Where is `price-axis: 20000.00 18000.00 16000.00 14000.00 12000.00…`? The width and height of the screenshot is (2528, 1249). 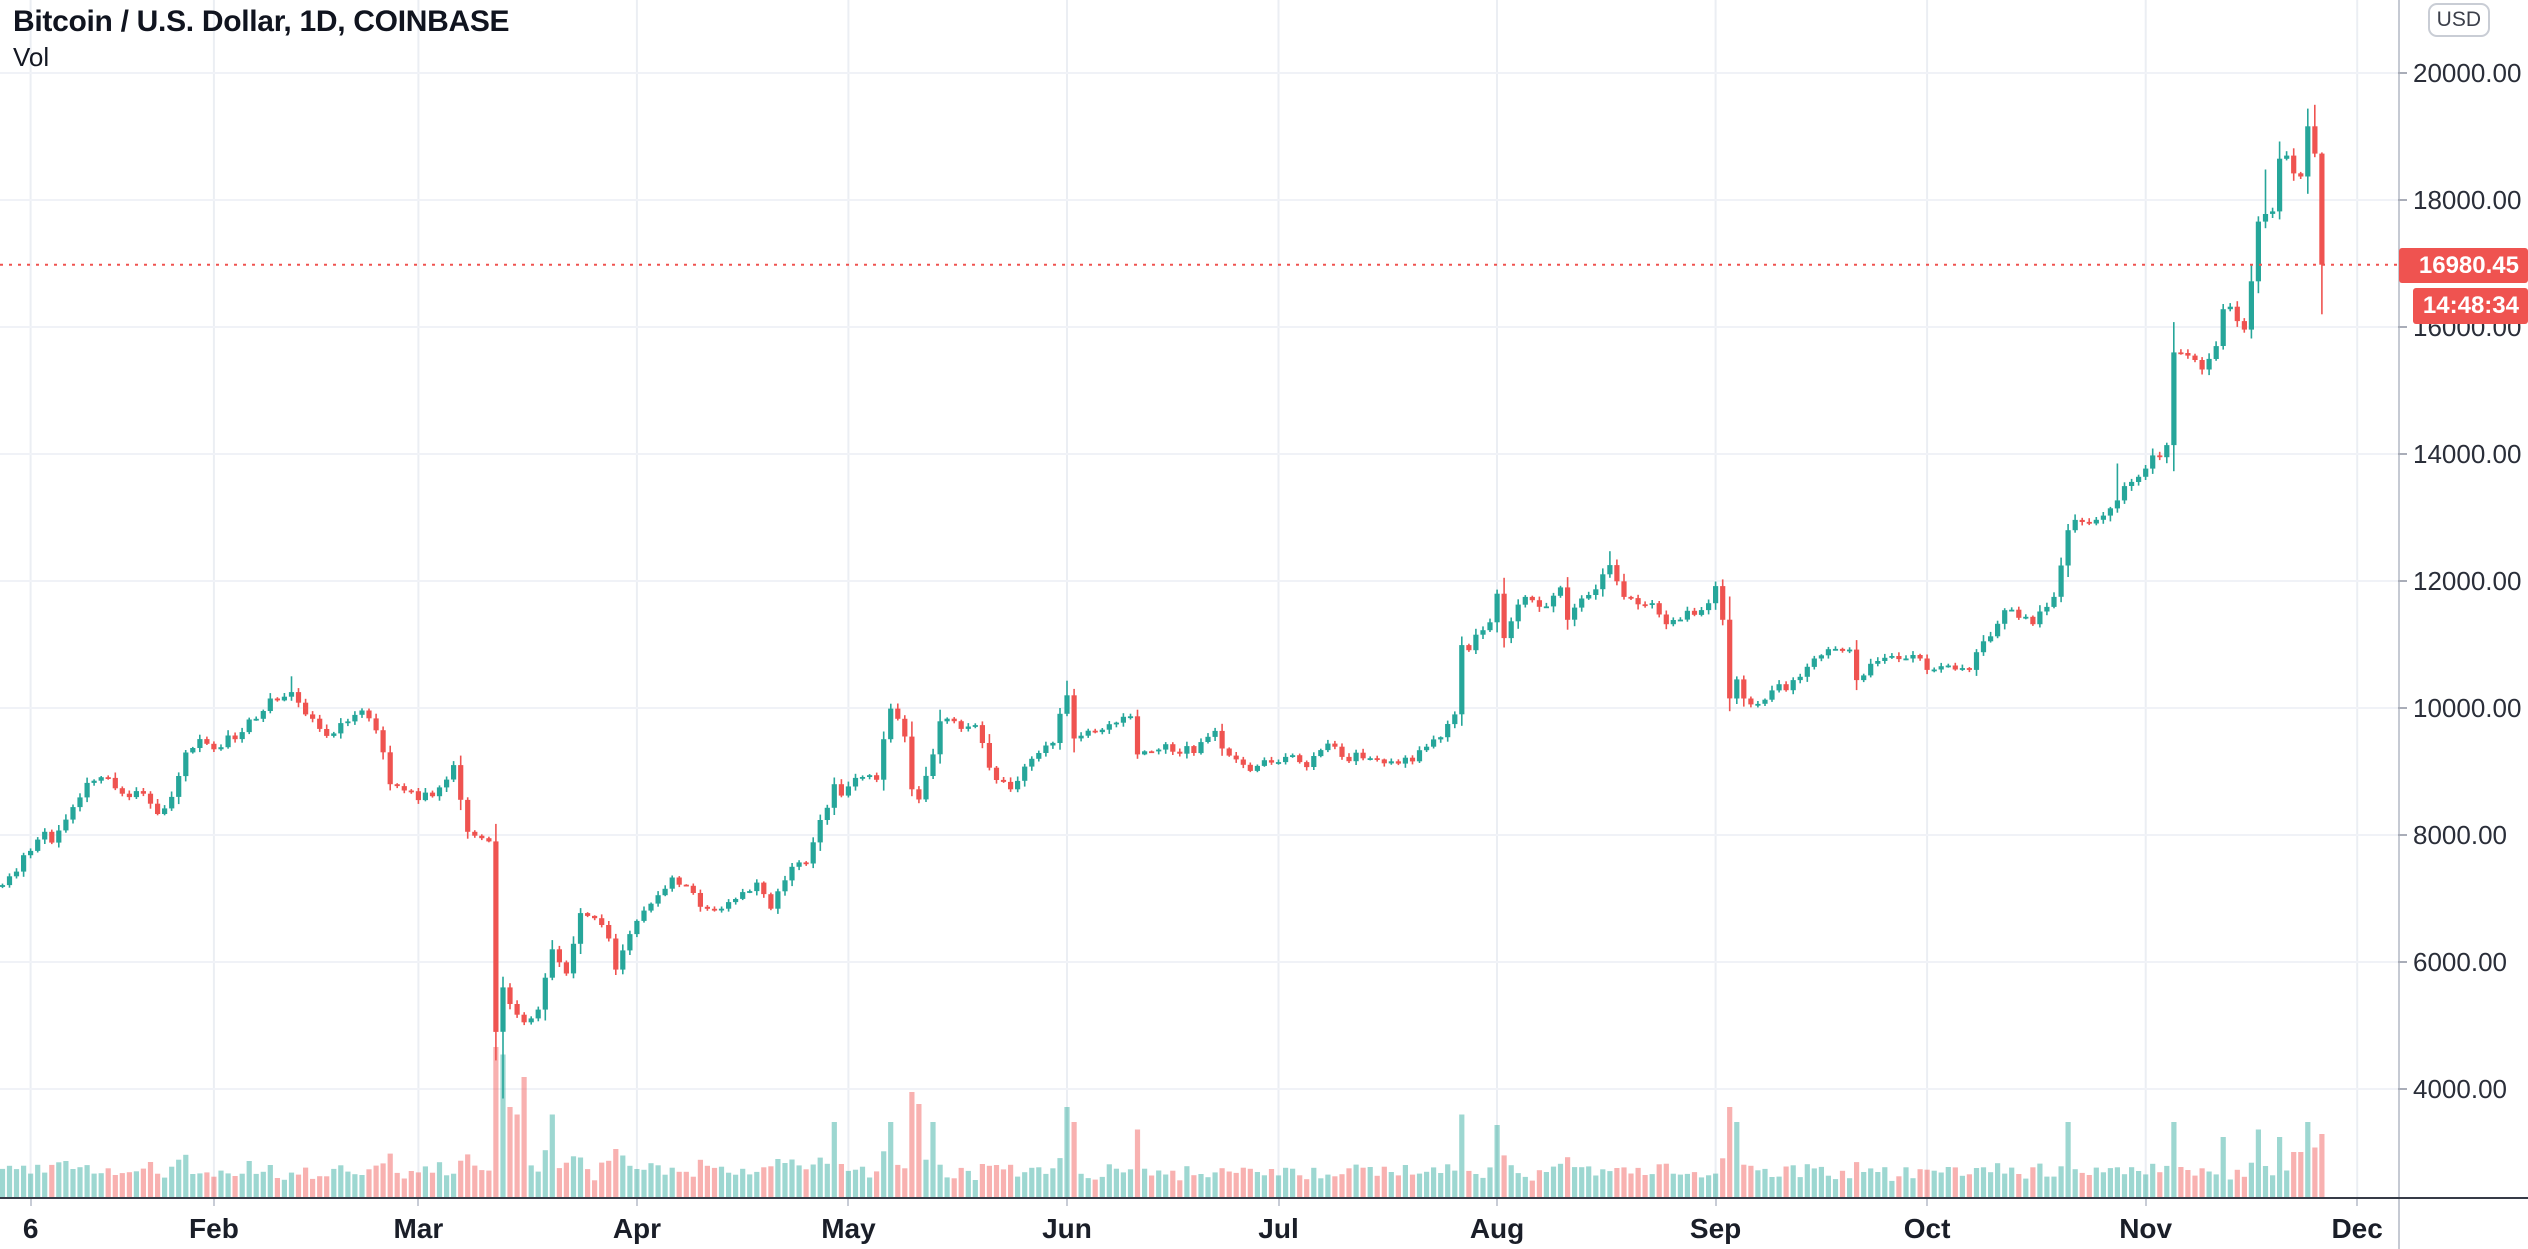
price-axis: 20000.00 18000.00 16000.00 14000.00 12000.00… is located at coordinates (2463, 624).